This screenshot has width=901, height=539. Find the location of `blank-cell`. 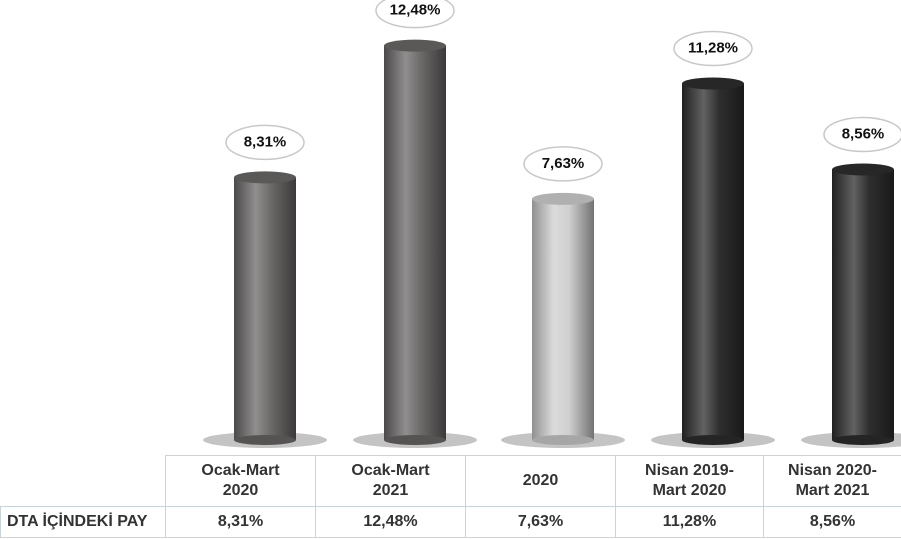

blank-cell is located at coordinates (83, 481).